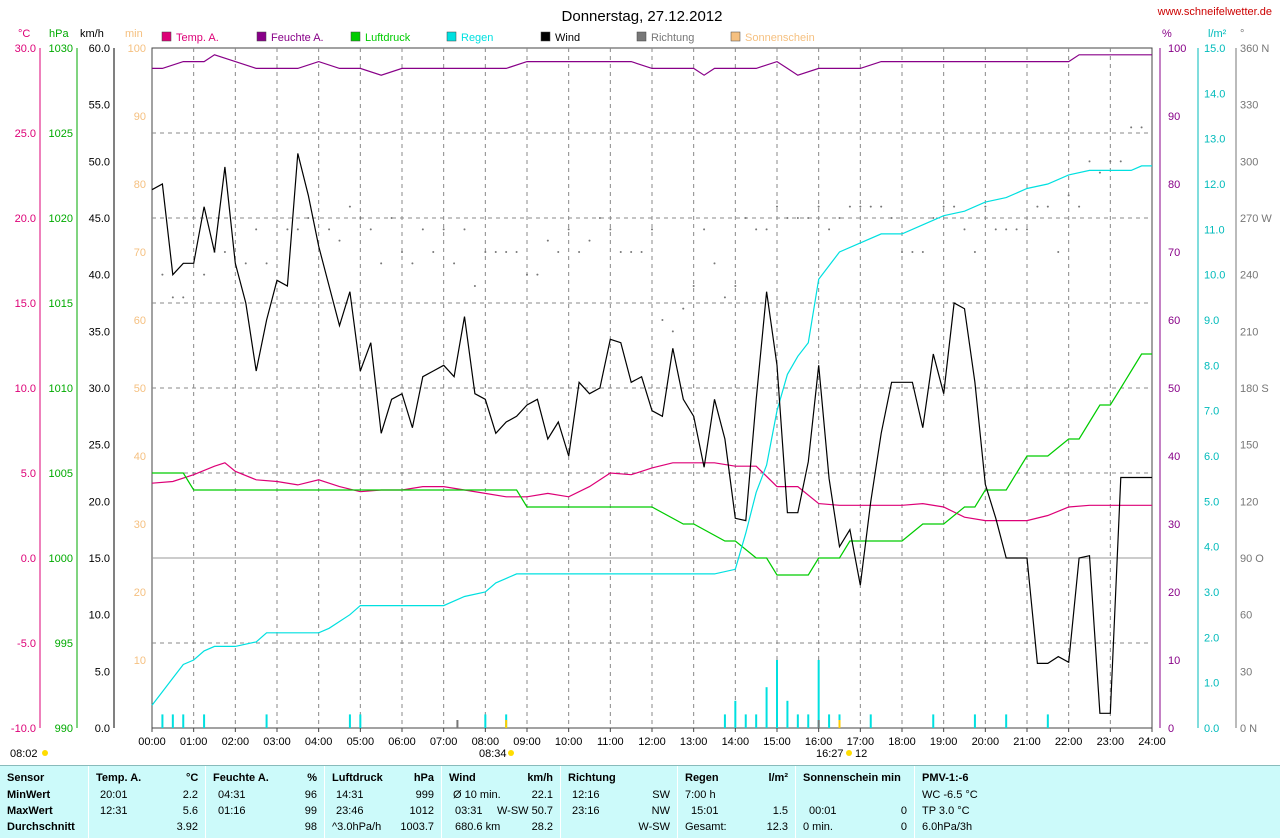  I want to click on chart-title: Donnerstag, 27.12.2012, so click(642, 16).